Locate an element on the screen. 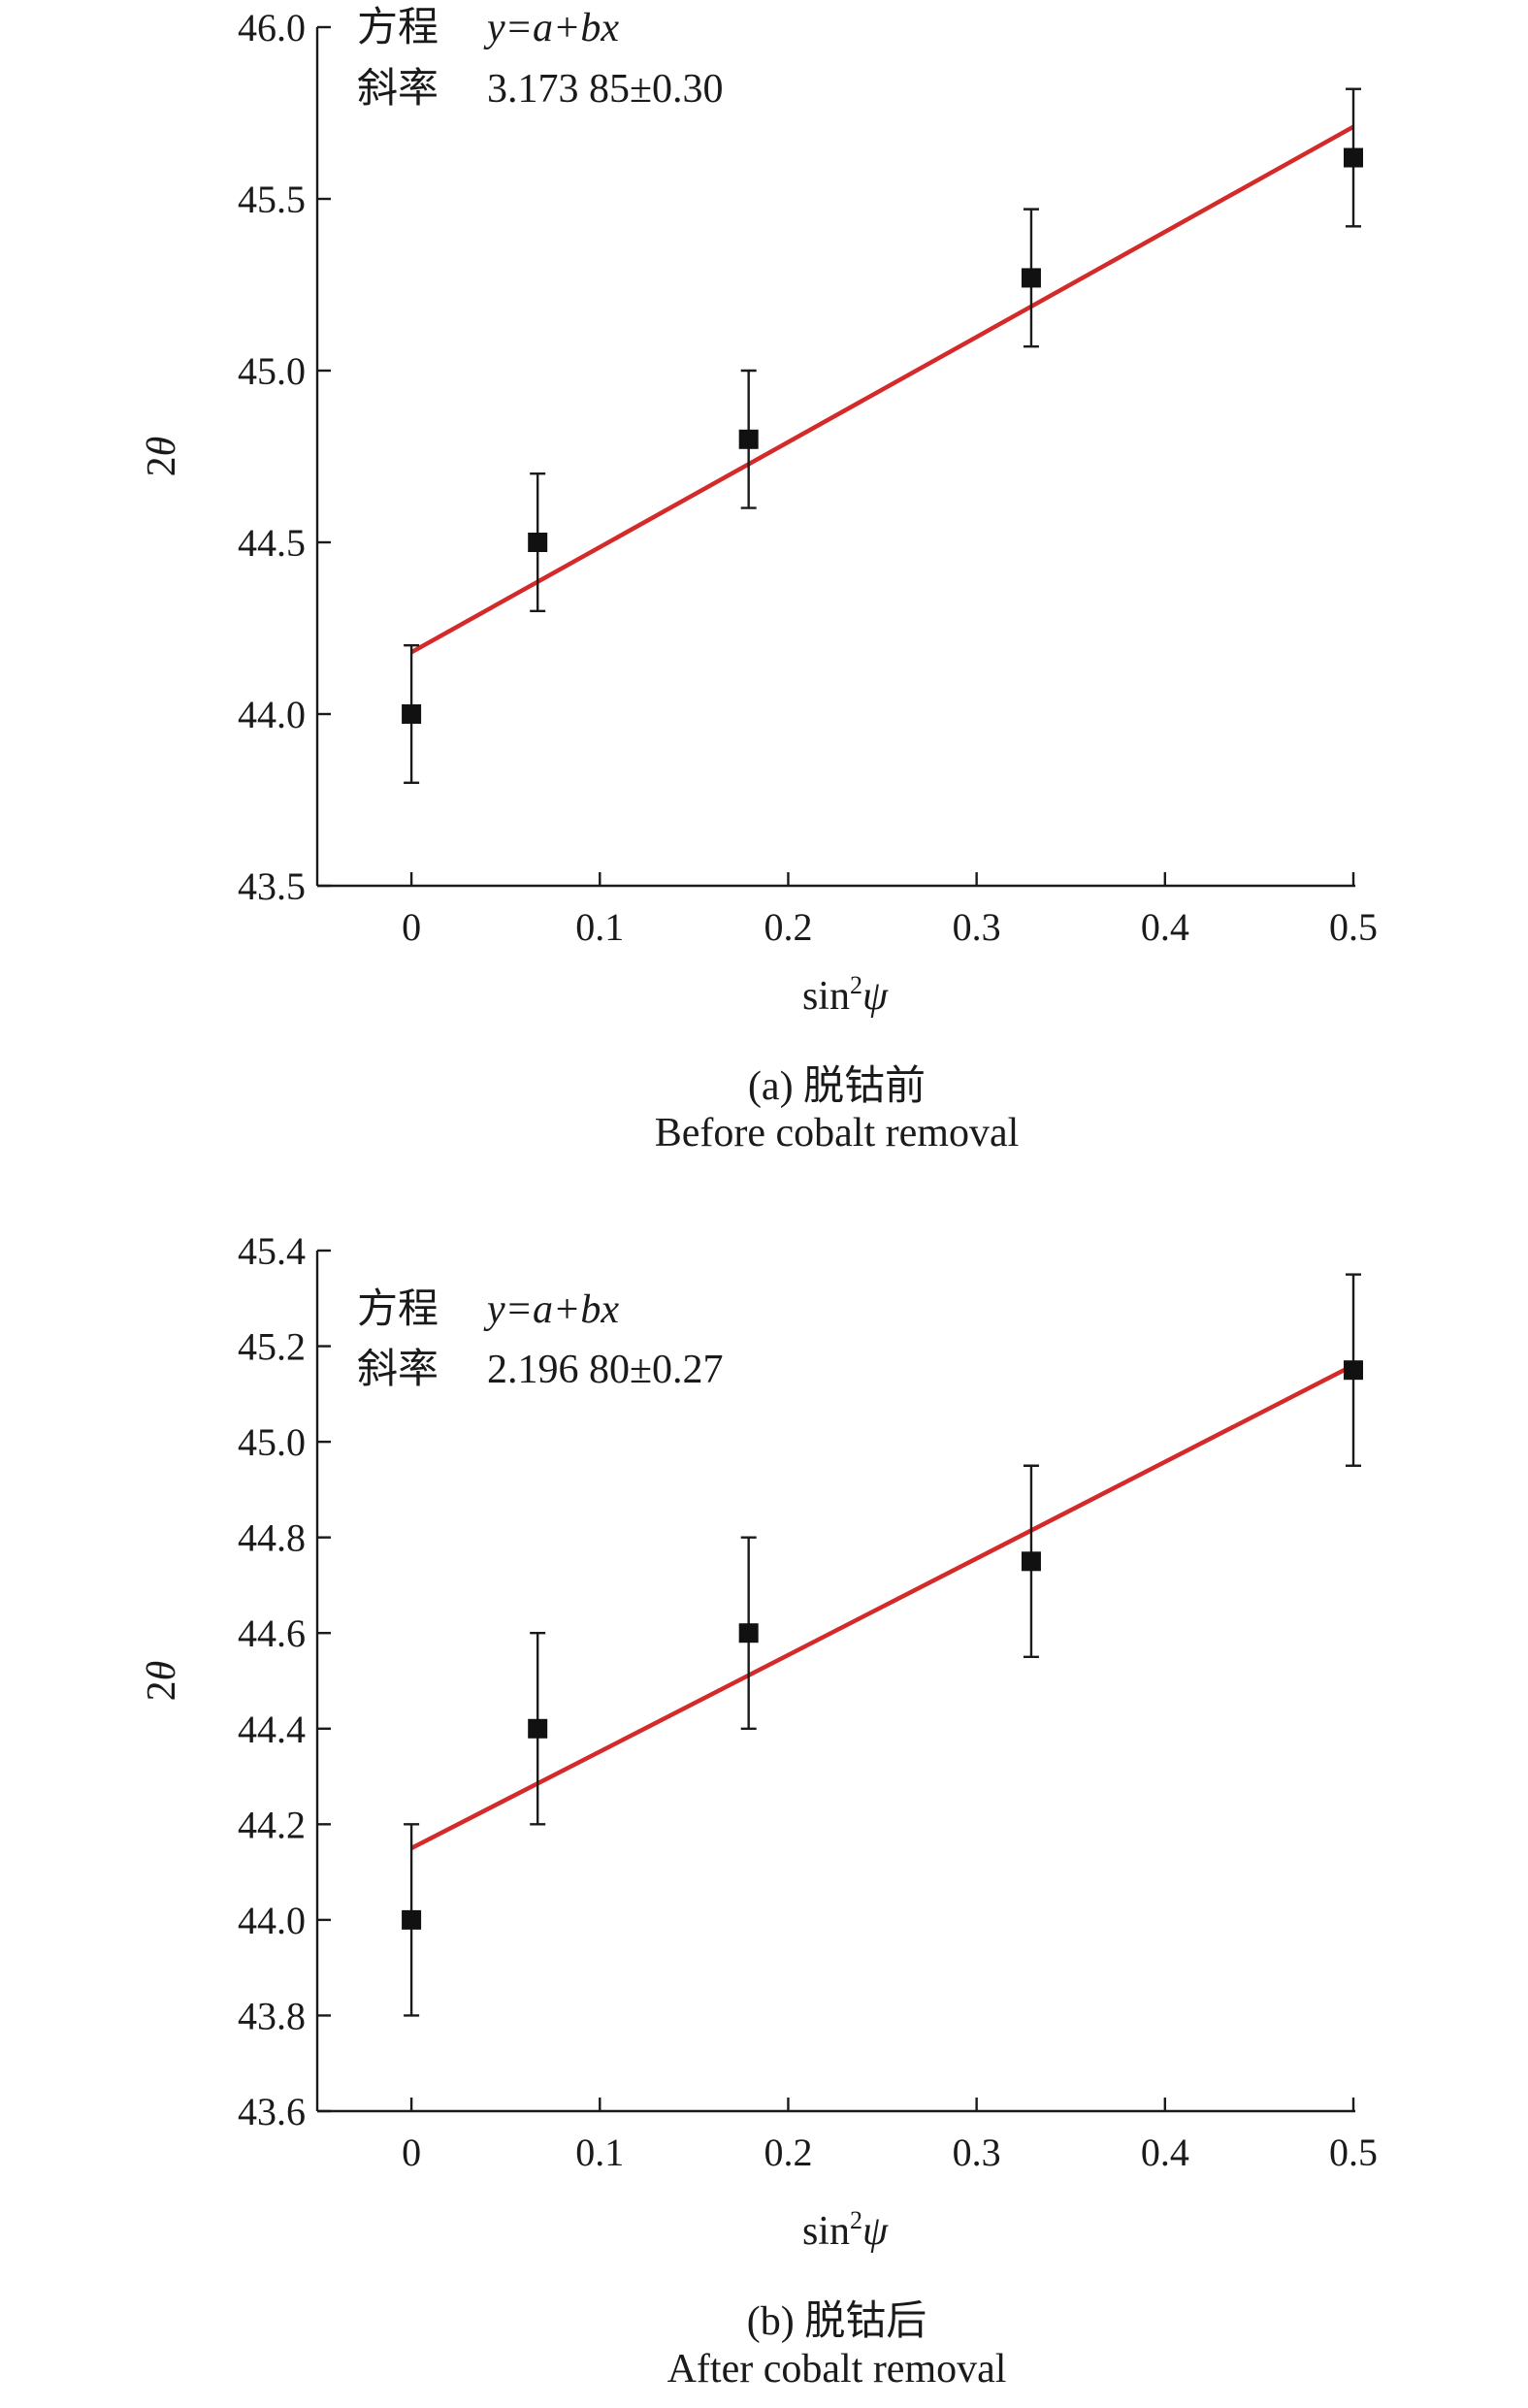 The width and height of the screenshot is (1528, 2408). y-tick-label: 45.4 is located at coordinates (272, 1251).